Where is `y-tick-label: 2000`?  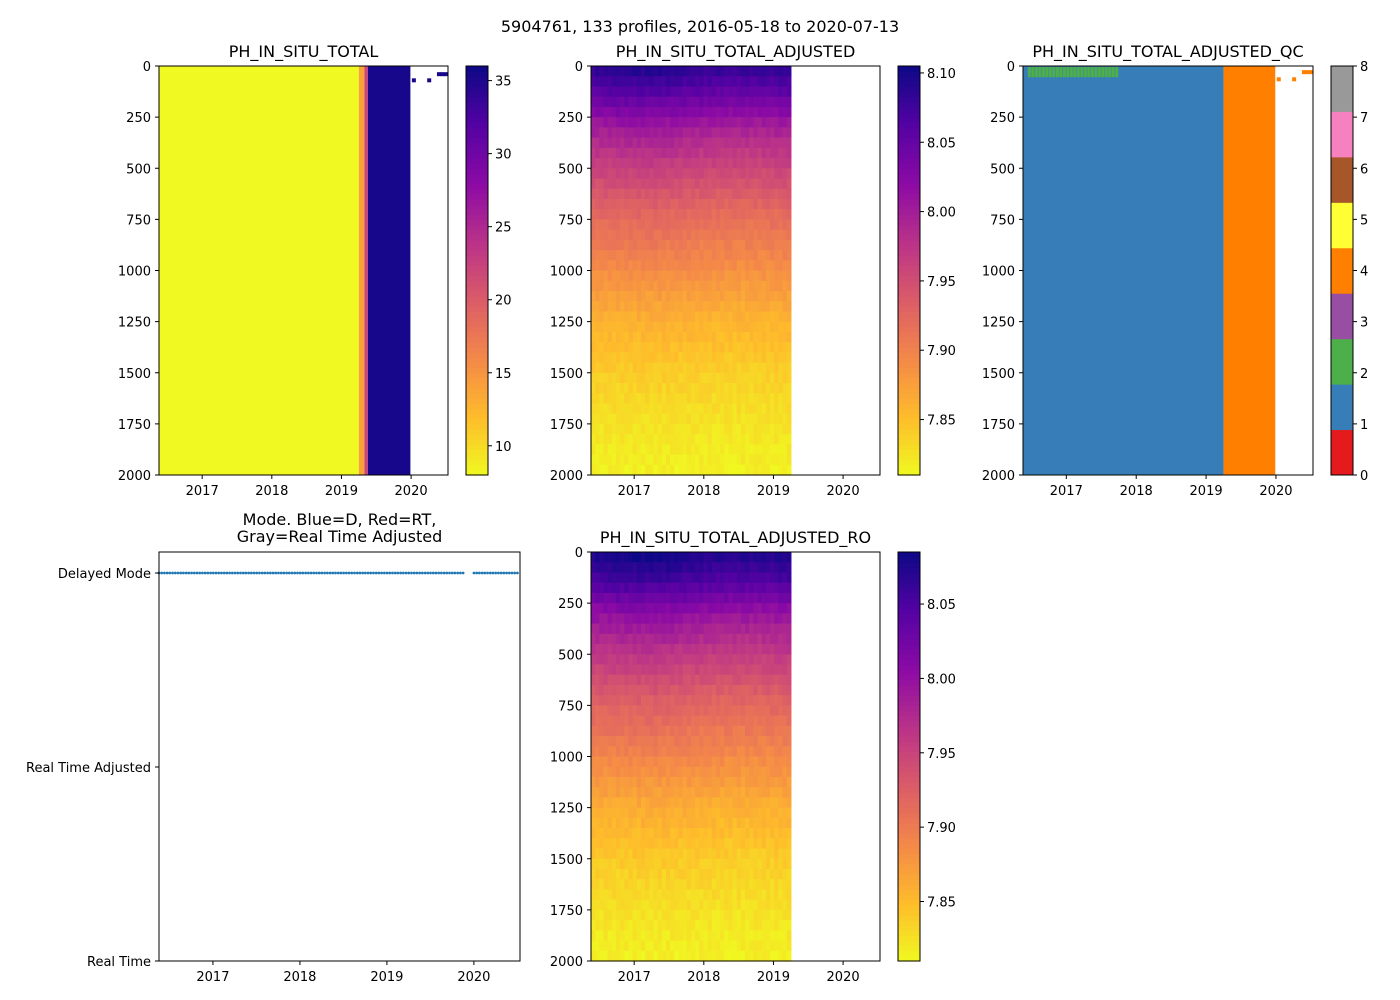
y-tick-label: 2000 is located at coordinates (998, 476).